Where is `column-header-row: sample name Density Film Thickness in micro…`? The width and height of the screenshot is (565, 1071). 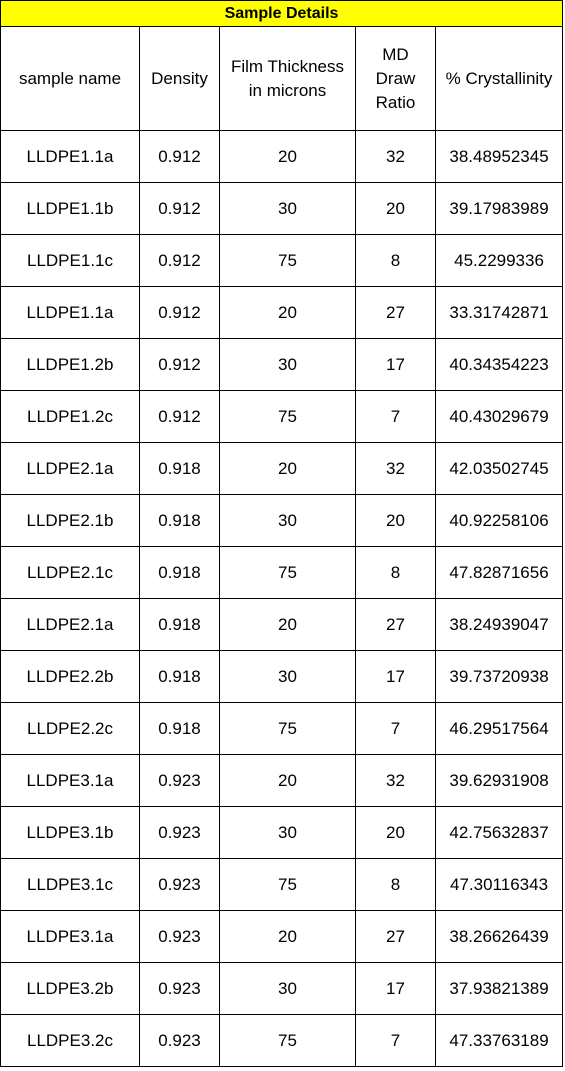 column-header-row: sample name Density Film Thickness in micro… is located at coordinates (282, 78).